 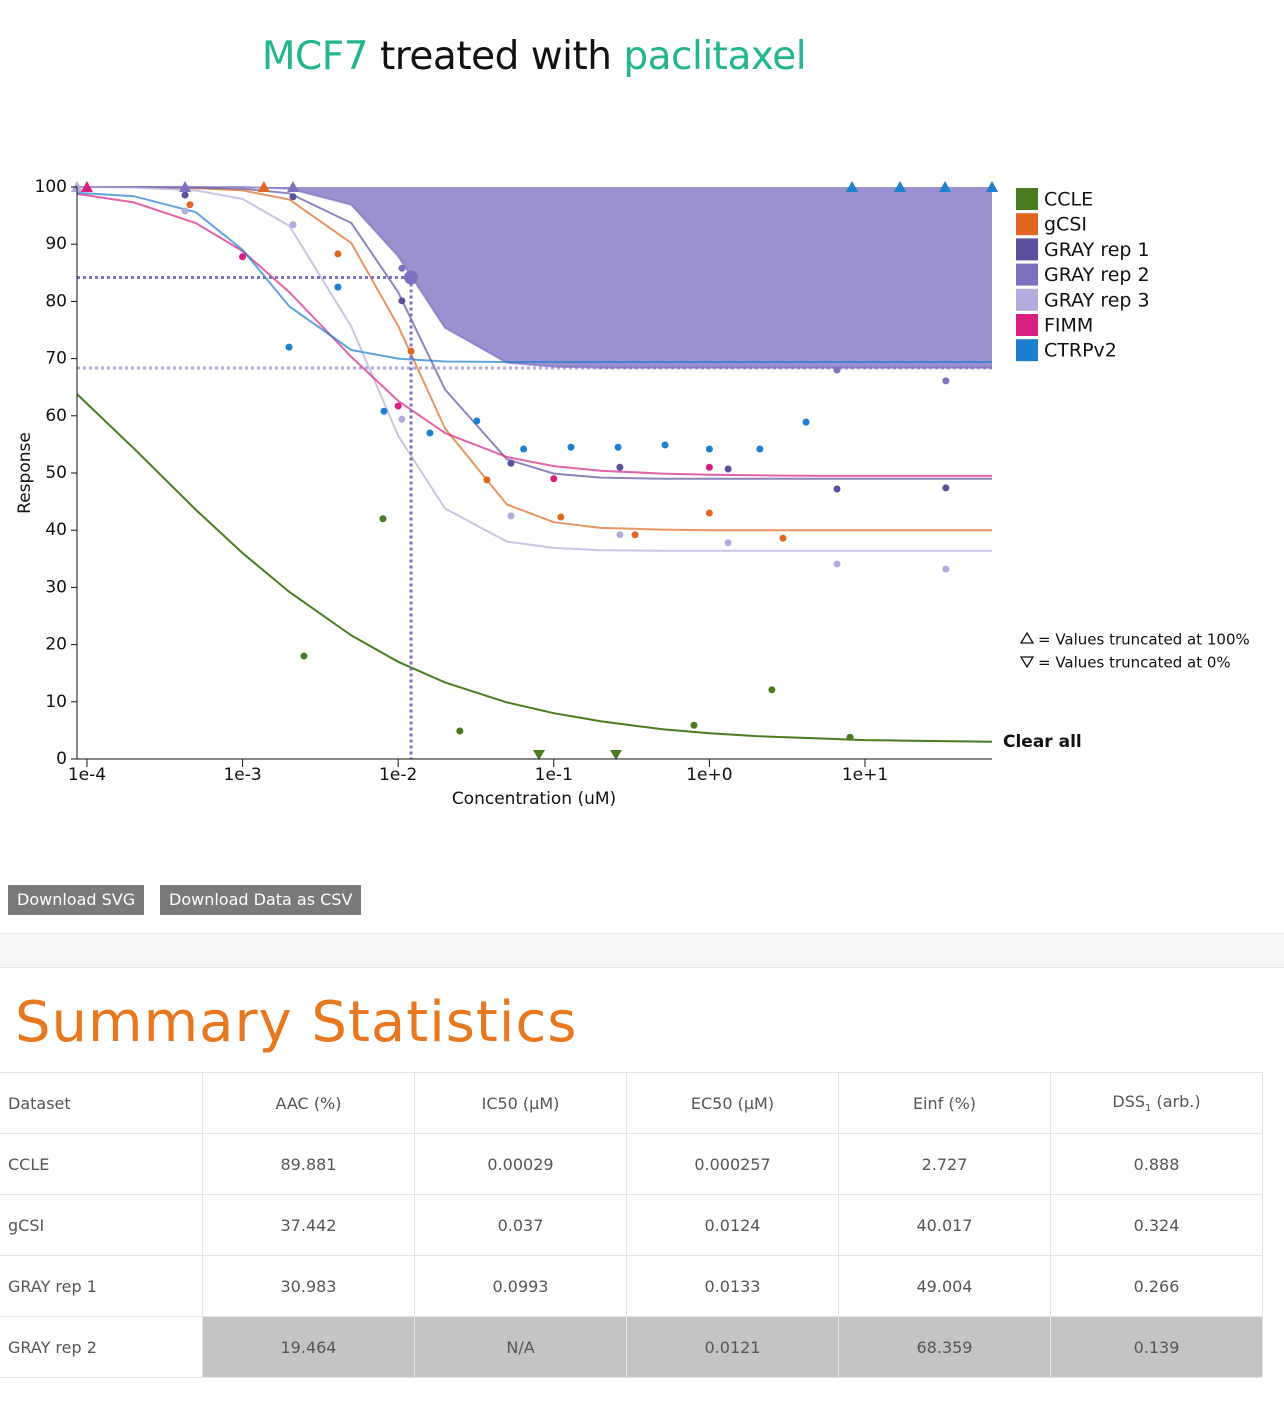 What do you see at coordinates (1134, 663) in the screenshot?
I see `note: = Values truncated at 0%` at bounding box center [1134, 663].